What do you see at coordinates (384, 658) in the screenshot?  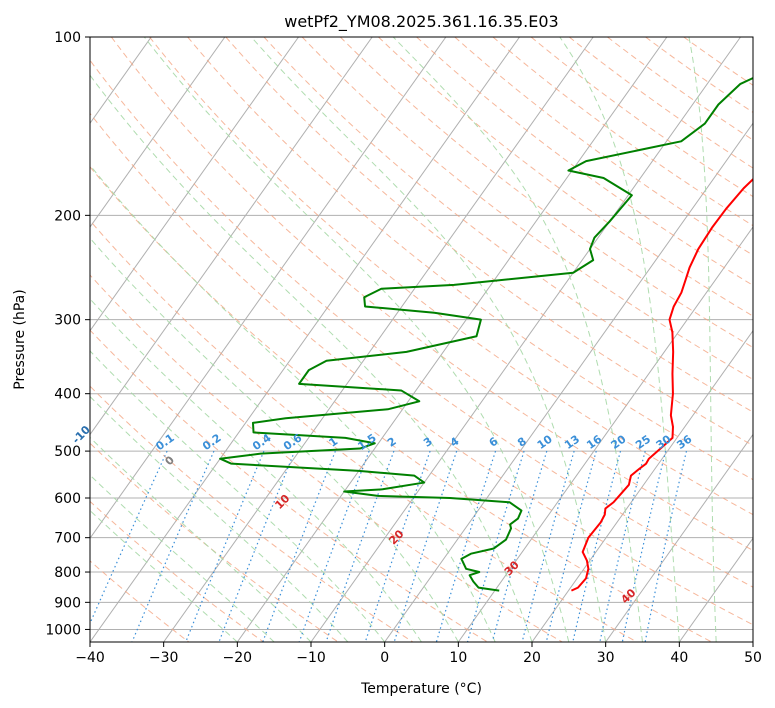 I see `x-tick-label: 0` at bounding box center [384, 658].